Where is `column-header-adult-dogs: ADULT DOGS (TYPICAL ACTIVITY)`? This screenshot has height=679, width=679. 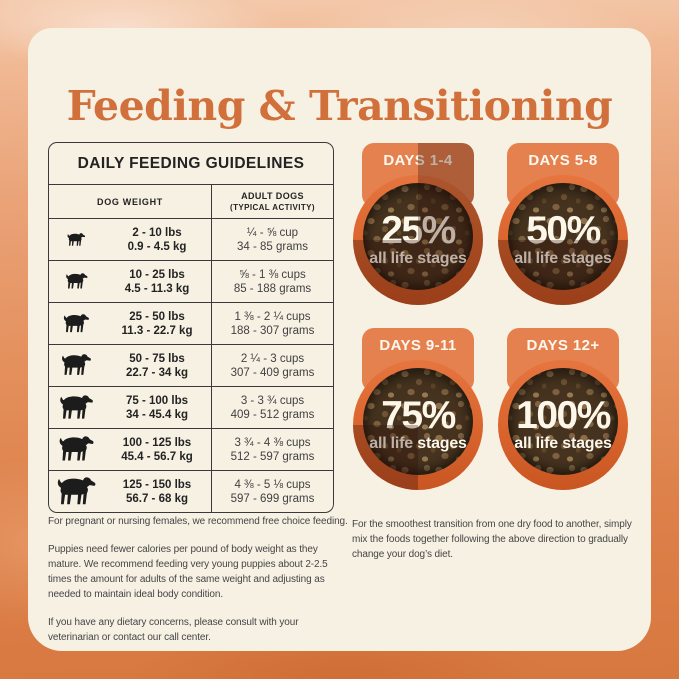 column-header-adult-dogs: ADULT DOGS (TYPICAL ACTIVITY) is located at coordinates (272, 201).